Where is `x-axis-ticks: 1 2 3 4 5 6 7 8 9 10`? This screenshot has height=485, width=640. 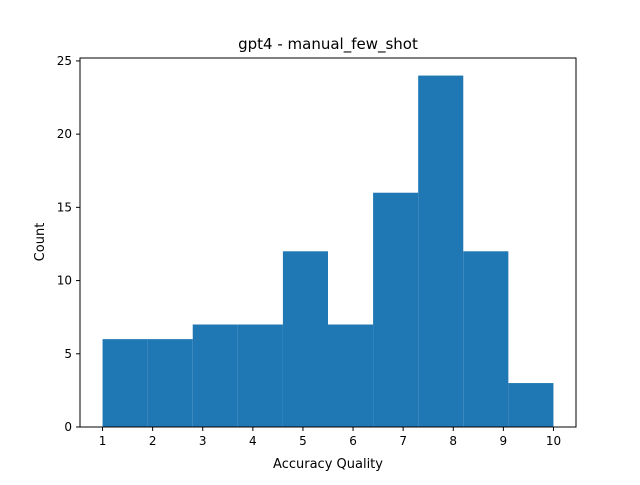 x-axis-ticks: 1 2 3 4 5 6 7 8 9 10 is located at coordinates (330, 437).